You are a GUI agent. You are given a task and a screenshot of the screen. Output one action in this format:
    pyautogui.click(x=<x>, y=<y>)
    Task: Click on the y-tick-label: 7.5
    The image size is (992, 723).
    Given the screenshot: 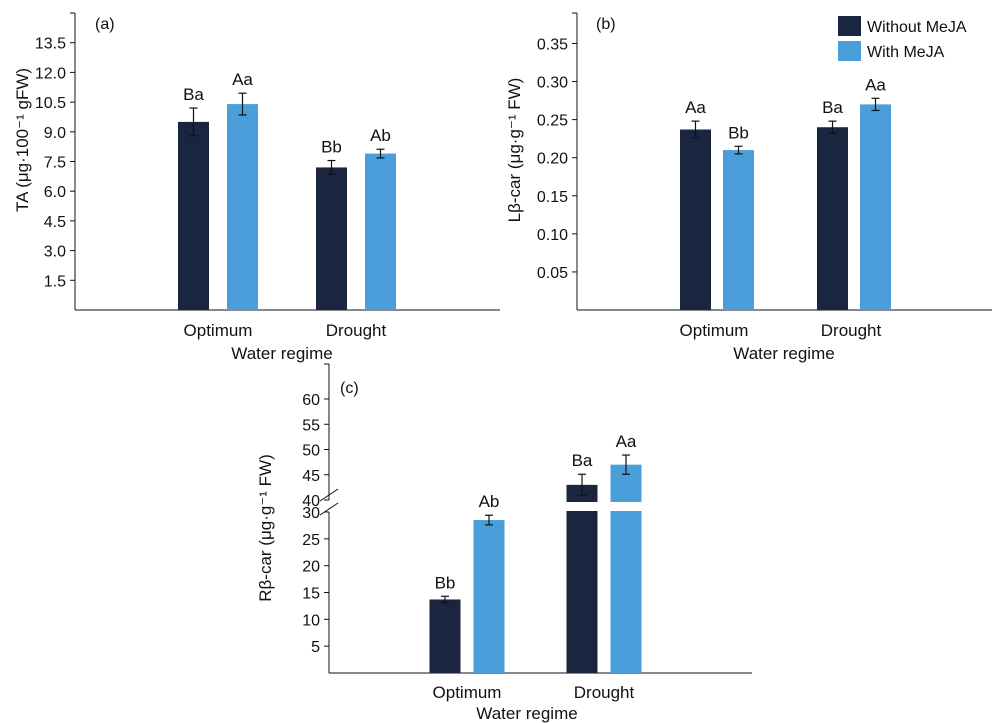 What is the action you would take?
    pyautogui.click(x=55, y=163)
    